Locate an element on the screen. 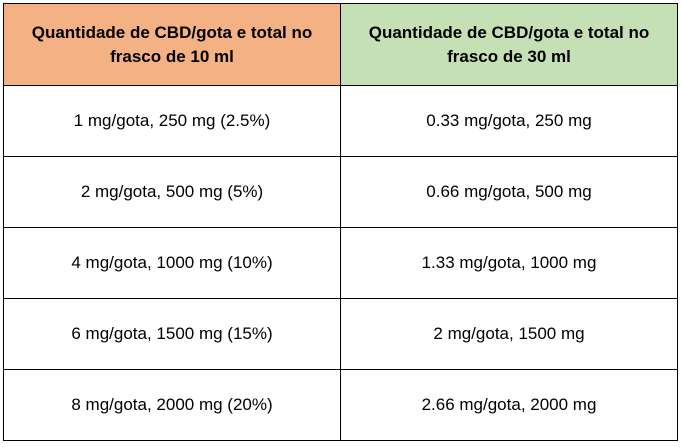 The image size is (681, 447). table-cell: 0.66 mg/gota, 500 mg is located at coordinates (509, 192).